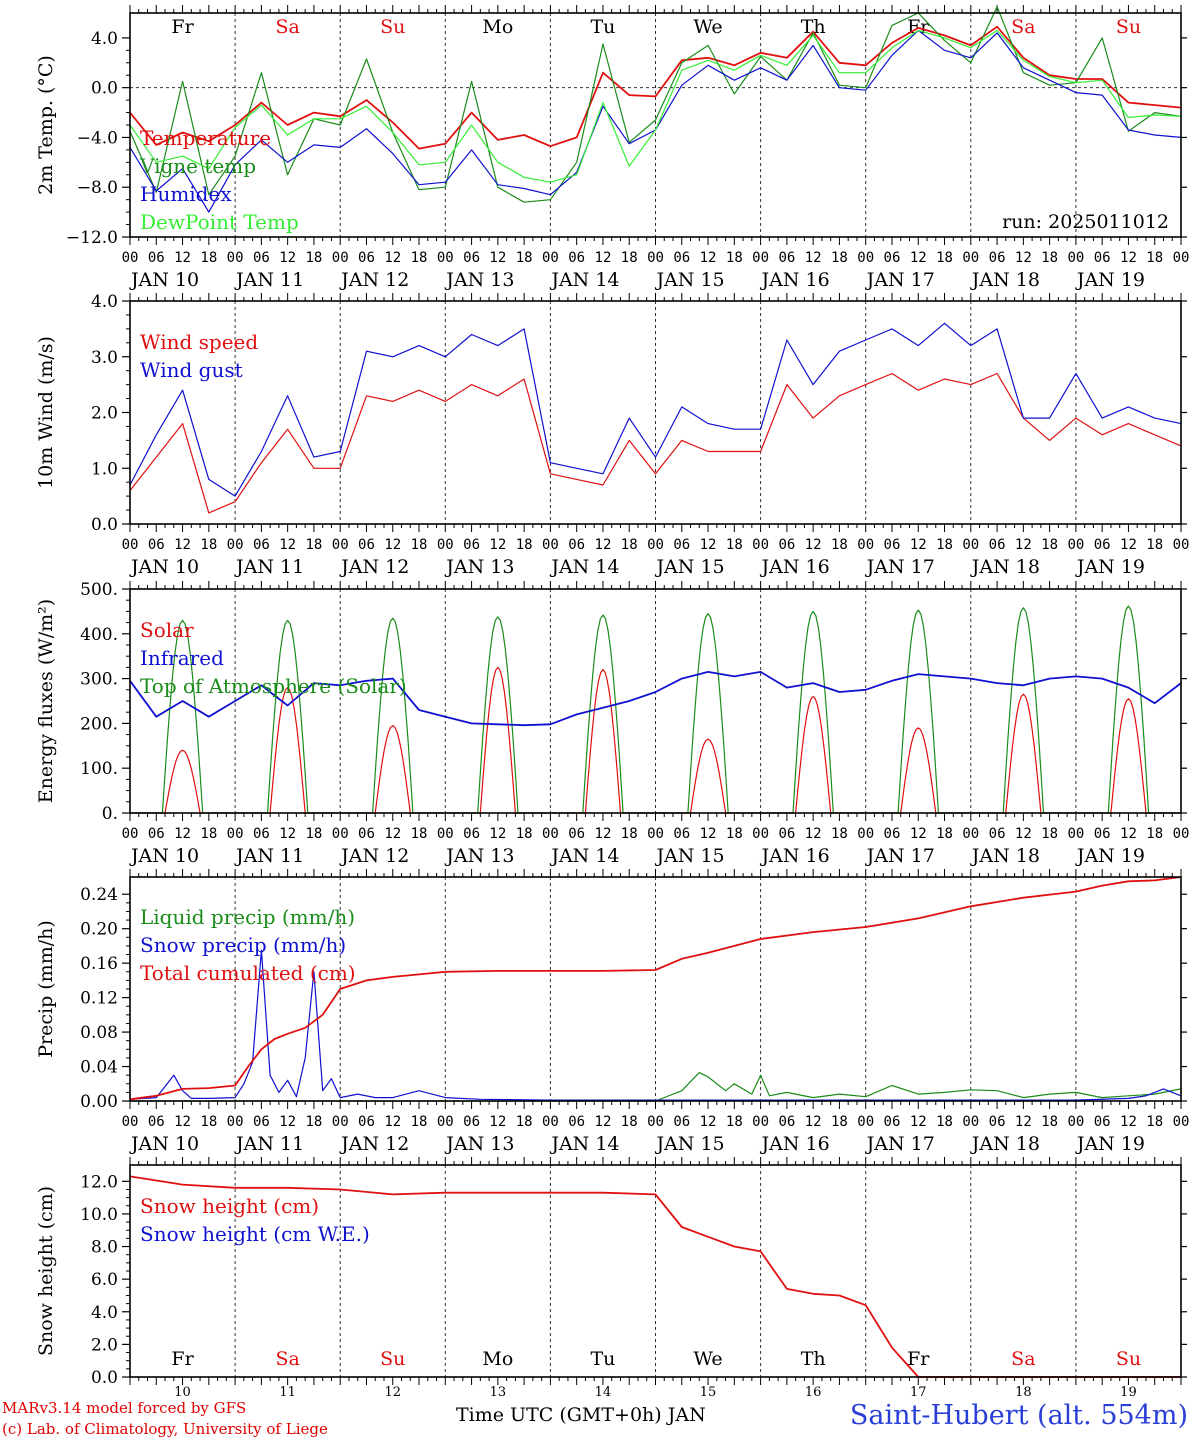  What do you see at coordinates (1085, 222) in the screenshot?
I see `run-annotation: run: 2025011012` at bounding box center [1085, 222].